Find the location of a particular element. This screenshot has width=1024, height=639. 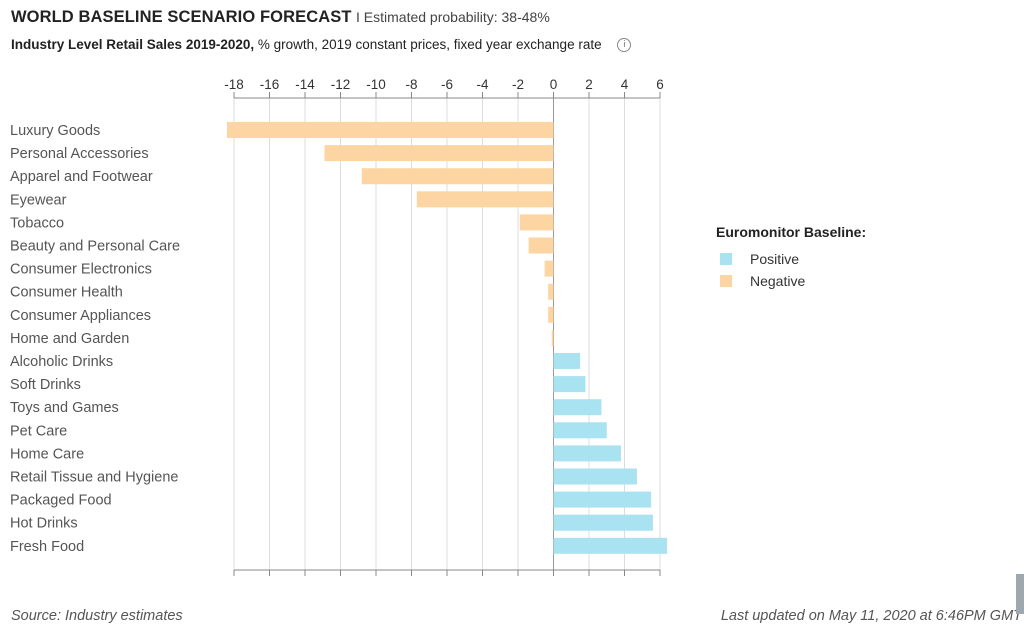

category-label: Beauty and Personal Care is located at coordinates (95, 247).